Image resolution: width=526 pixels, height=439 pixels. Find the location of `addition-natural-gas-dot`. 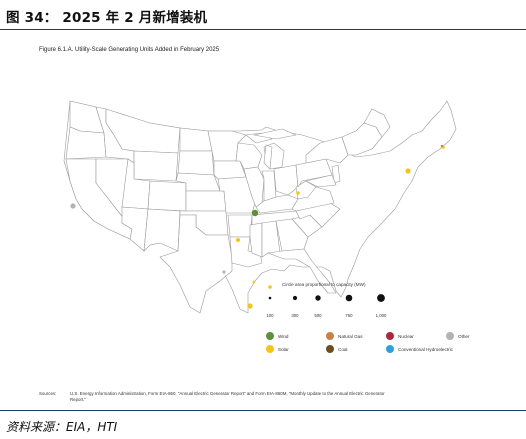

addition-natural-gas-dot is located at coordinates (442, 146).